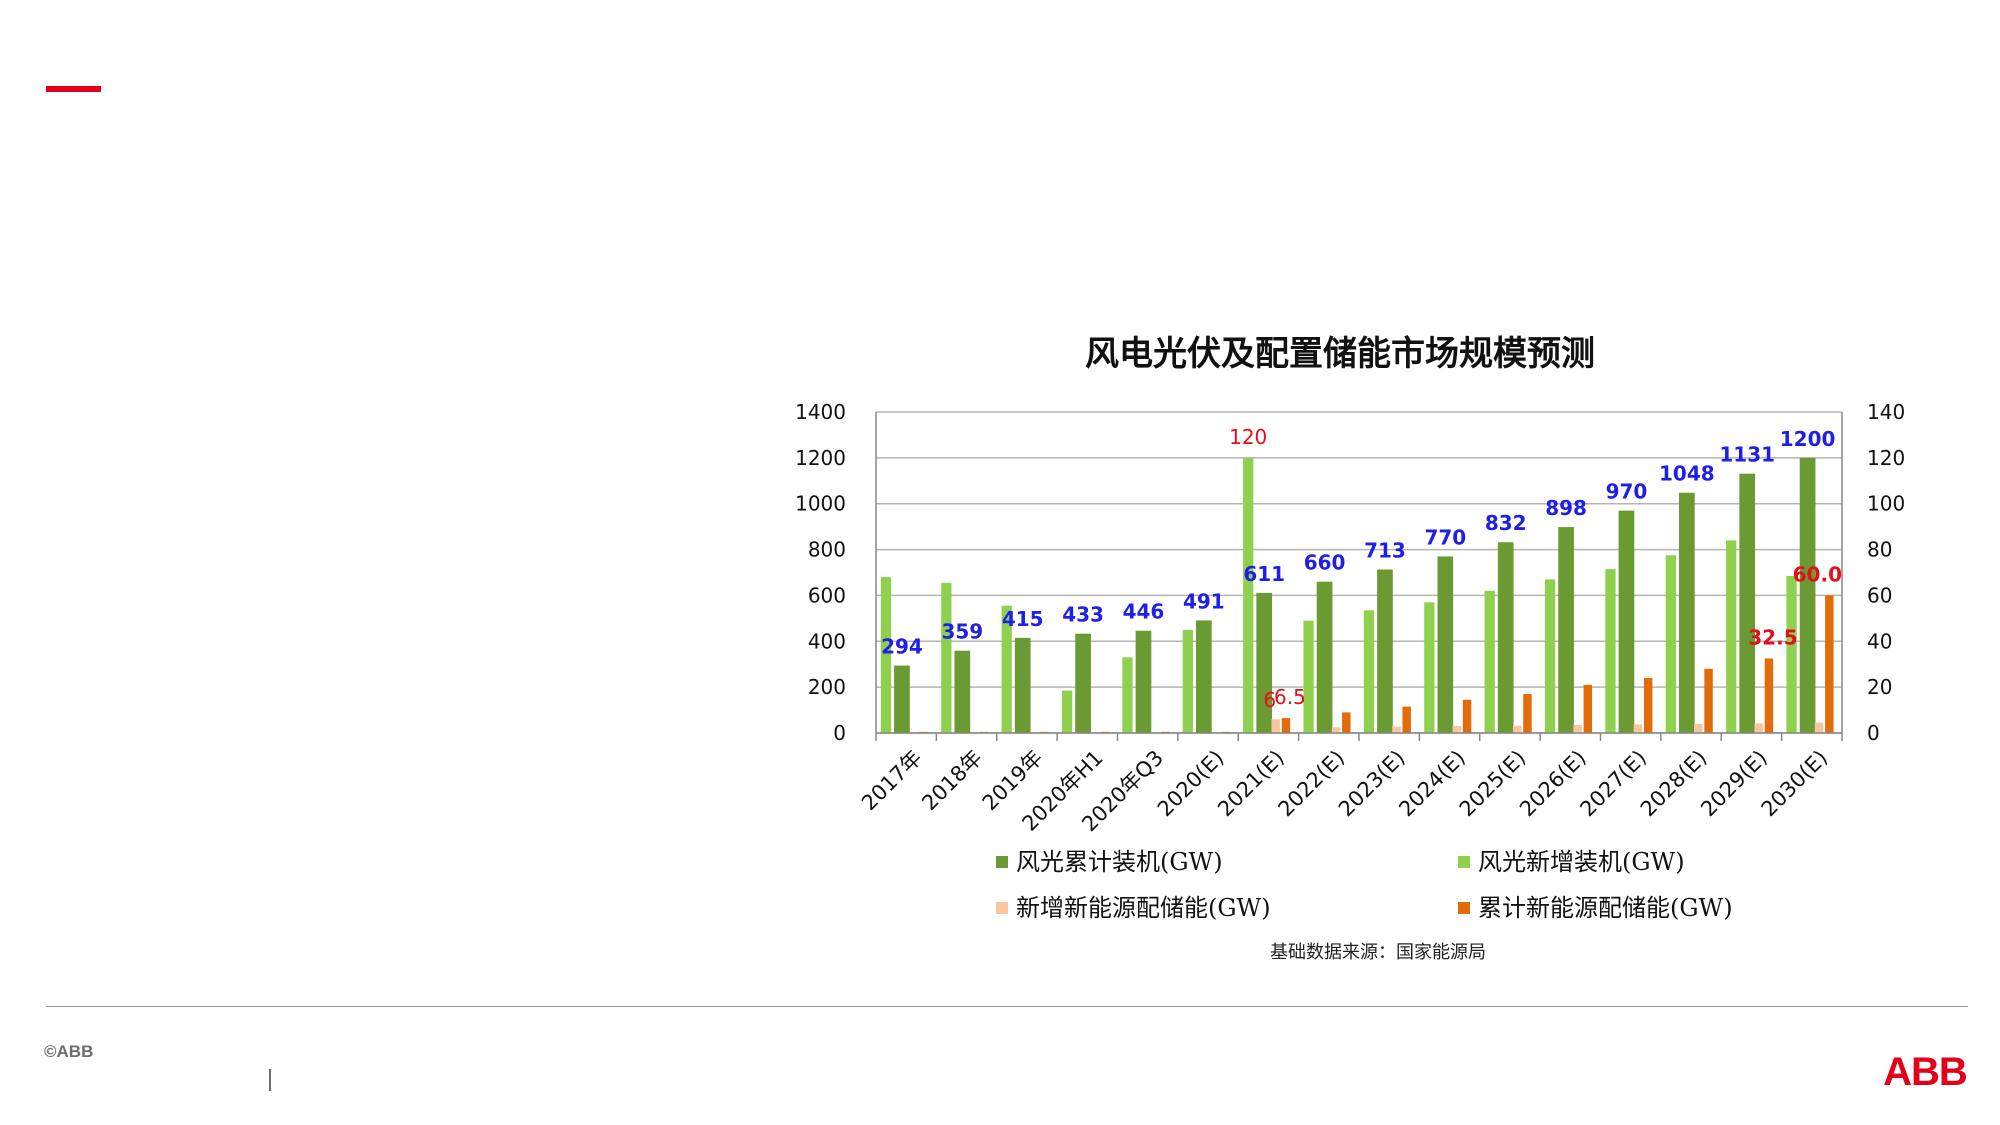 The height and width of the screenshot is (1125, 2000). I want to click on legend-label: 风光新增装机(GW), so click(1581, 862).